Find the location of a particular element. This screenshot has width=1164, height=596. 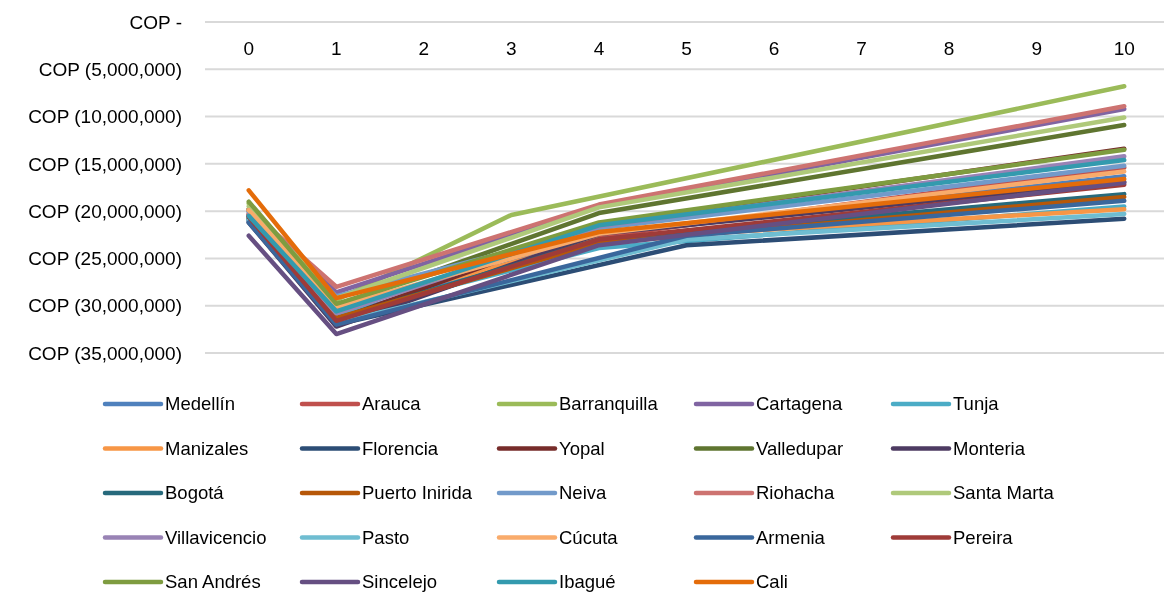

legend-label: Cali is located at coordinates (772, 582).